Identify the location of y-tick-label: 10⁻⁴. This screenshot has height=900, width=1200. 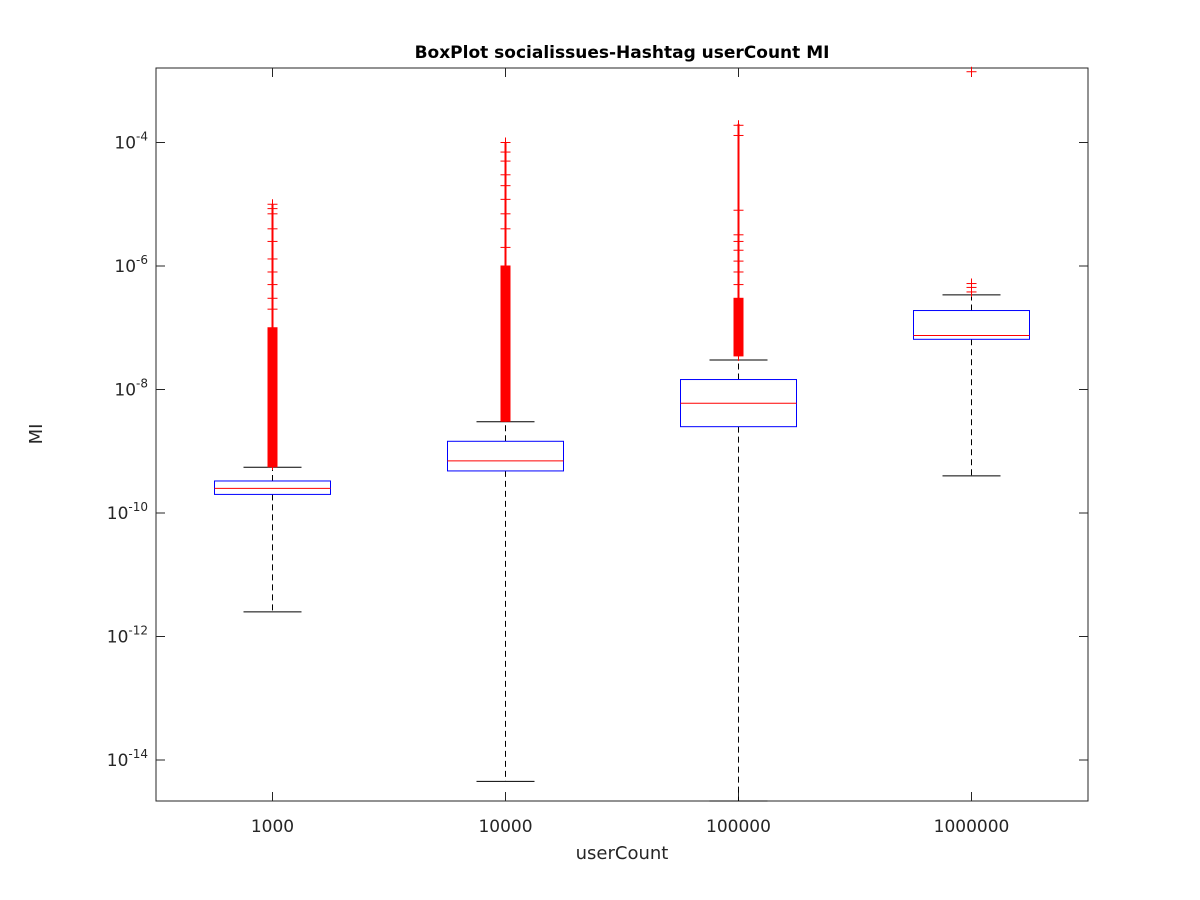
(131, 142).